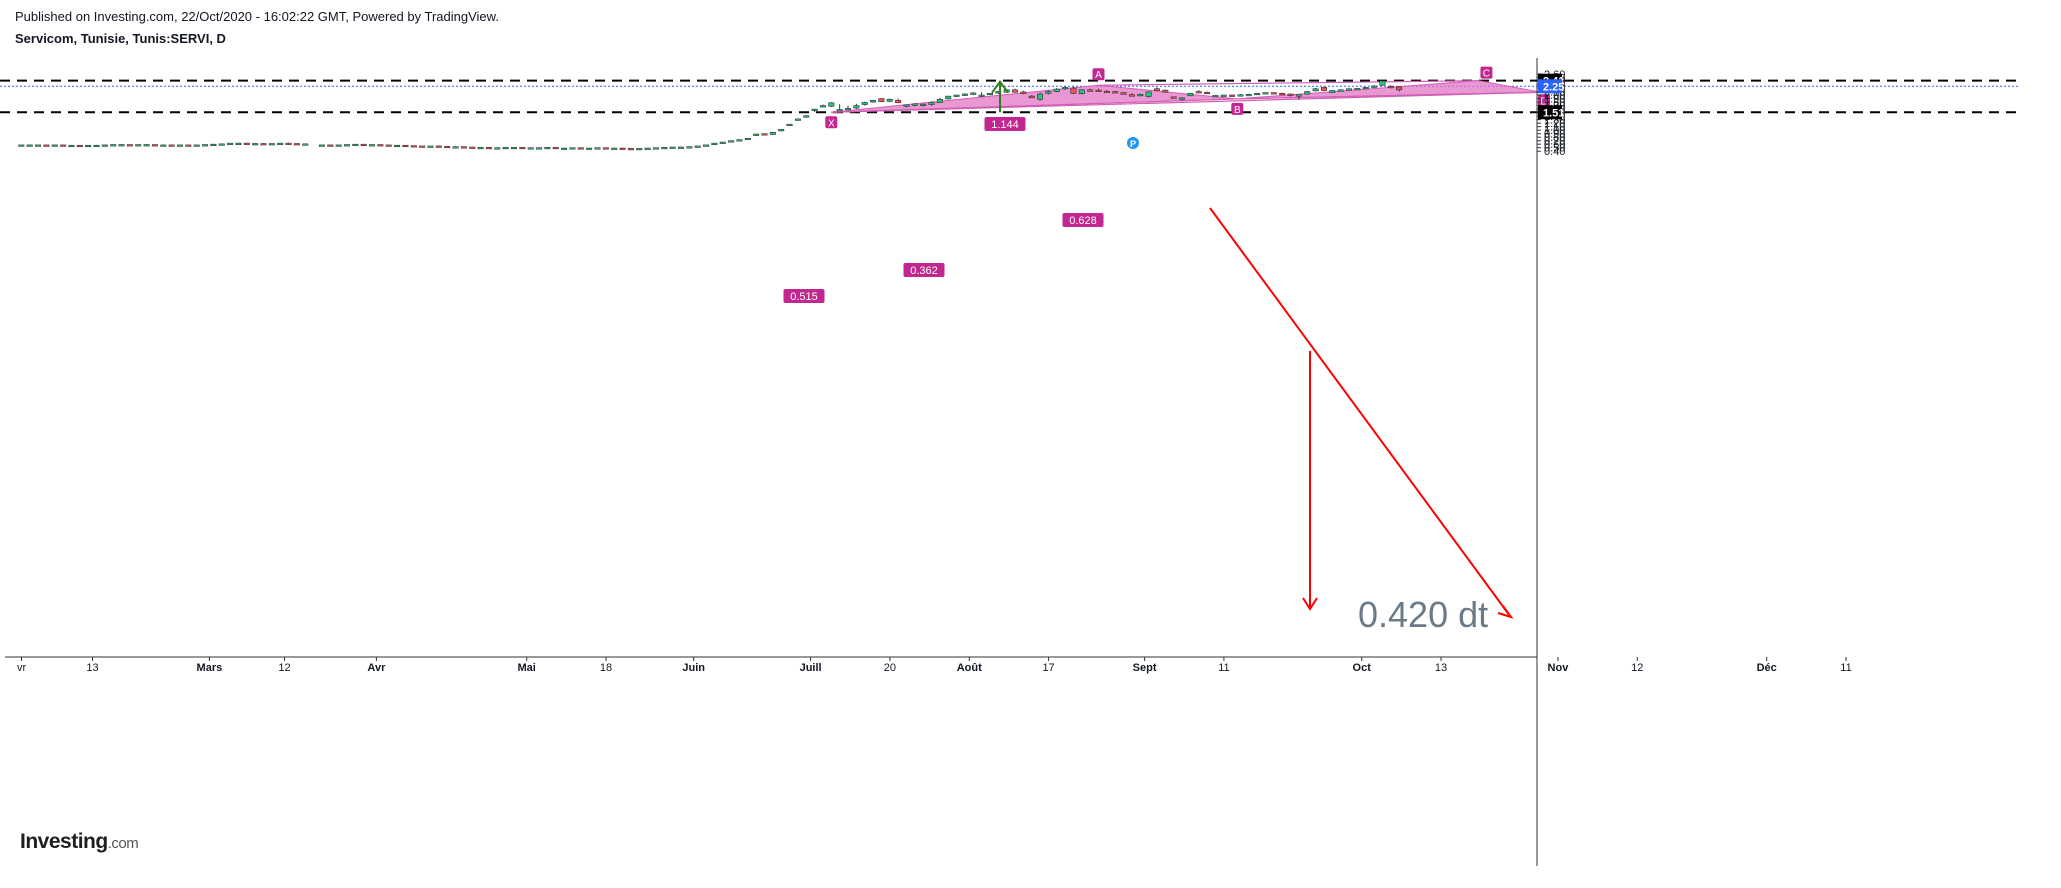 This screenshot has height=888, width=2061. What do you see at coordinates (1554, 100) in the screenshot?
I see `y-tick-label: 1.90` at bounding box center [1554, 100].